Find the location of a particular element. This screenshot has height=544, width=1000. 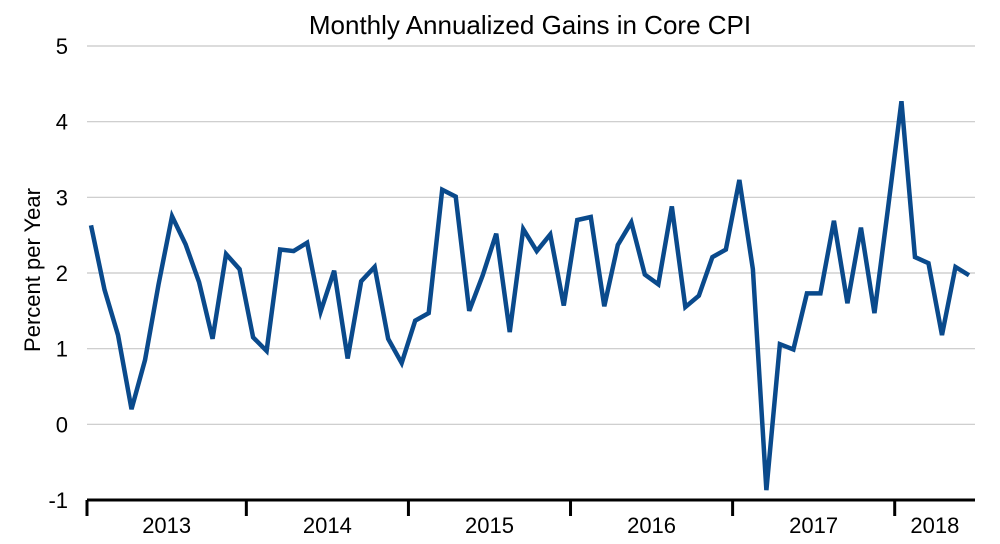

x-axis: 2013 2014 2015 2016 2017 2018 is located at coordinates (530, 518).